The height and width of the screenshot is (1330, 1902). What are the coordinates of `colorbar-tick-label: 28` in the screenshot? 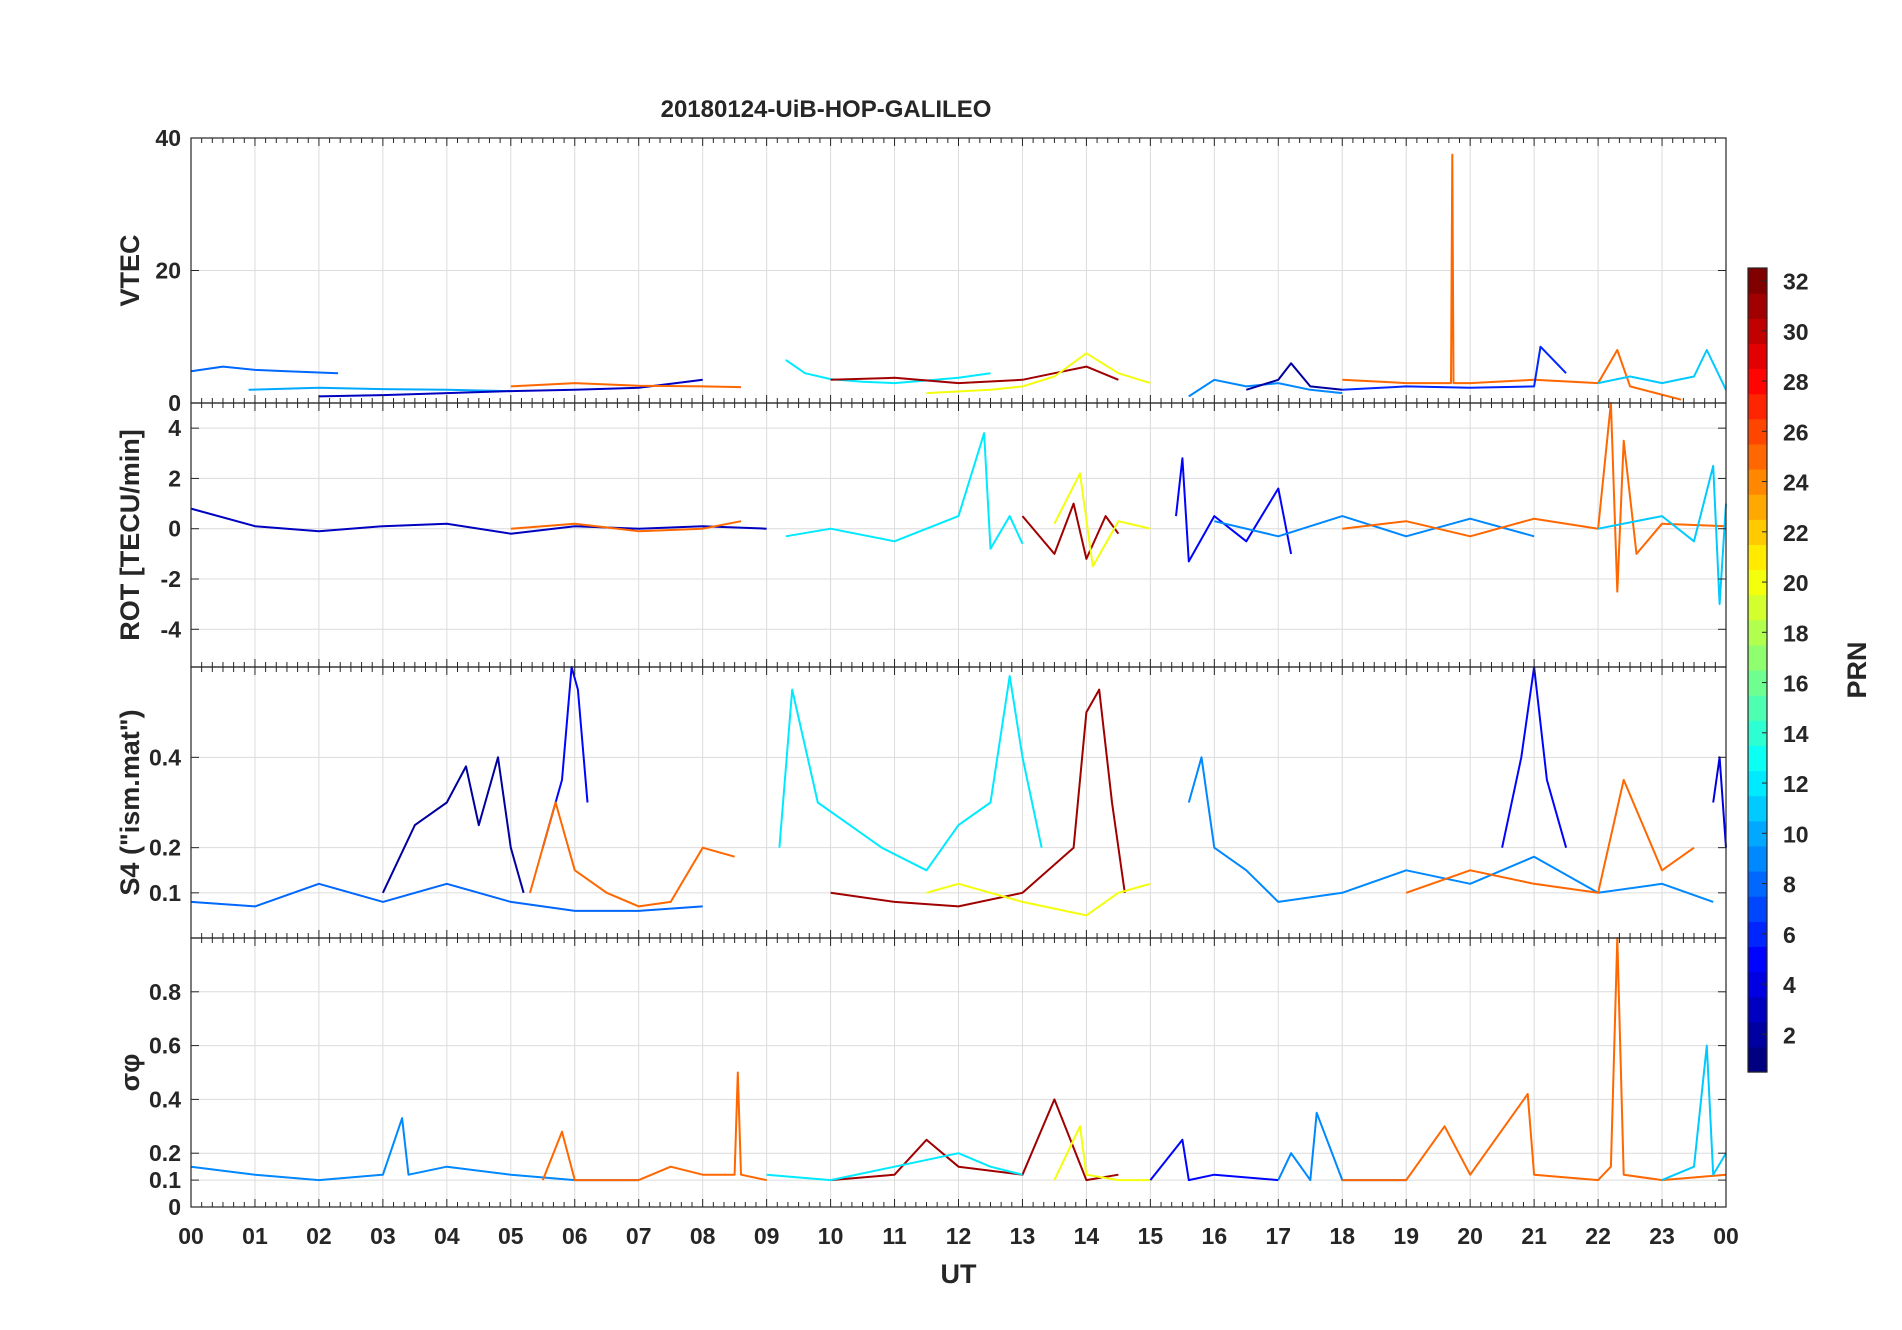 It's located at (1796, 382).